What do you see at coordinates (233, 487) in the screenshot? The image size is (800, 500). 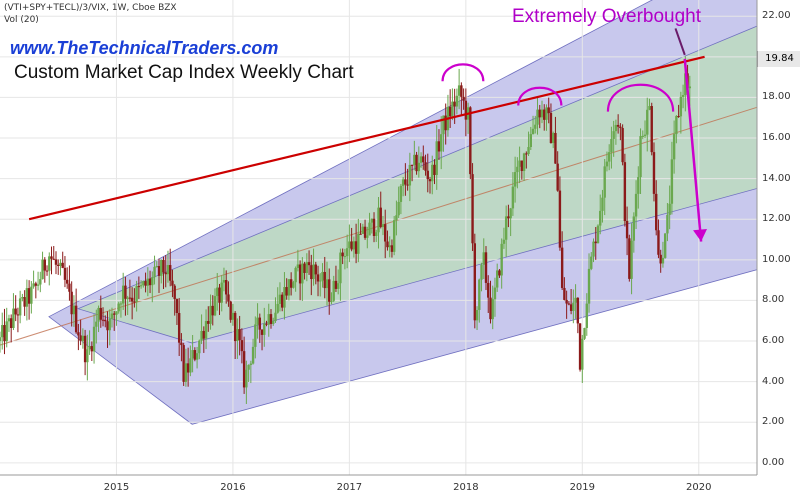 I see `x-tick-label: 2016` at bounding box center [233, 487].